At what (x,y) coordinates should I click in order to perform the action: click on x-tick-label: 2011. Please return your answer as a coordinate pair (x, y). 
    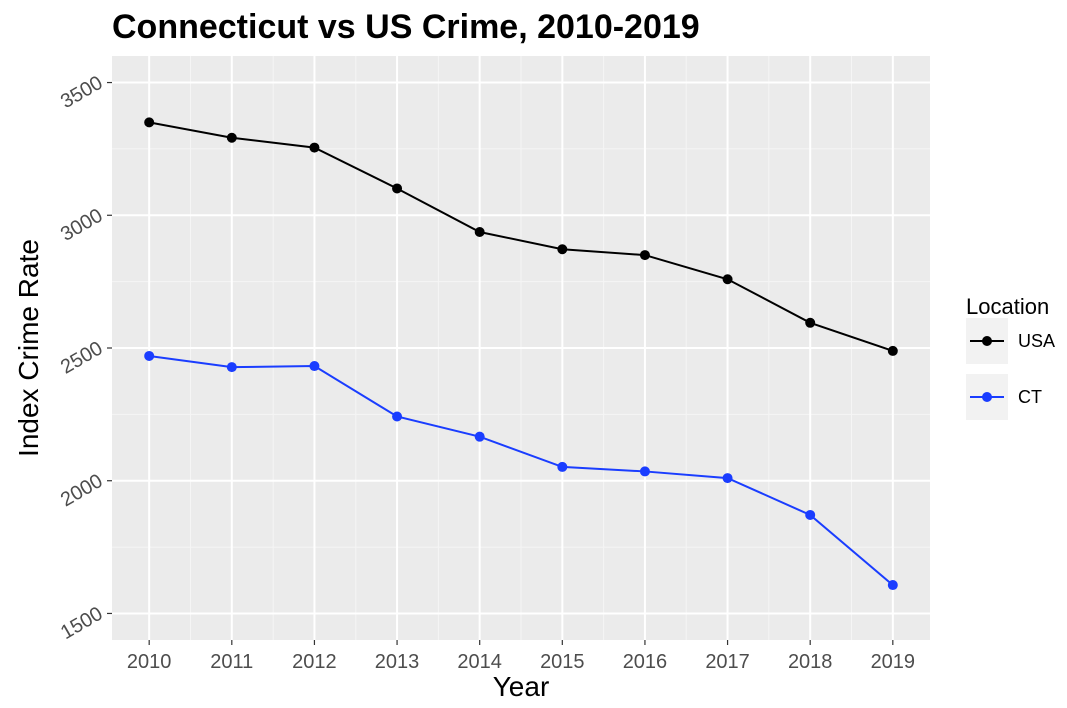
    Looking at the image, I should click on (231, 662).